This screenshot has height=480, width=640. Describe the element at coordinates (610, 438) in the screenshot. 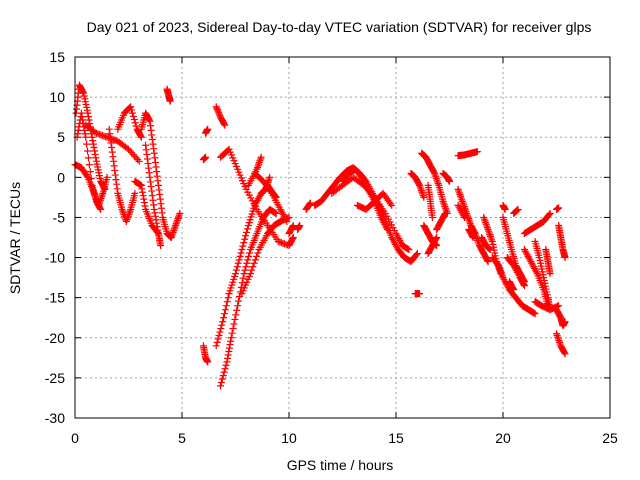

I see `x-tick-label: 25` at that location.